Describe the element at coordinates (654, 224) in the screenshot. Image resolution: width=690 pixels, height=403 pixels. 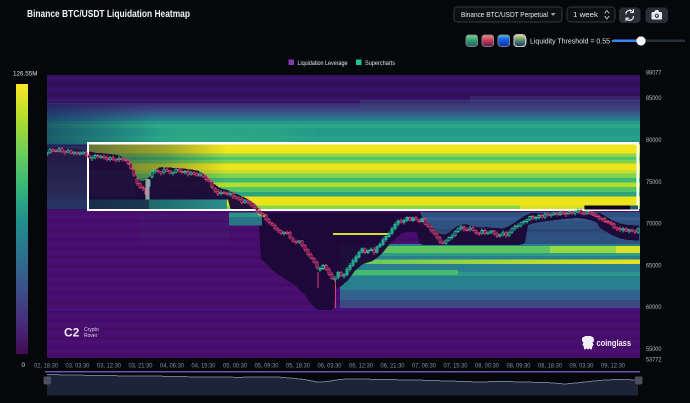
I see `svg-text: 70000` at that location.